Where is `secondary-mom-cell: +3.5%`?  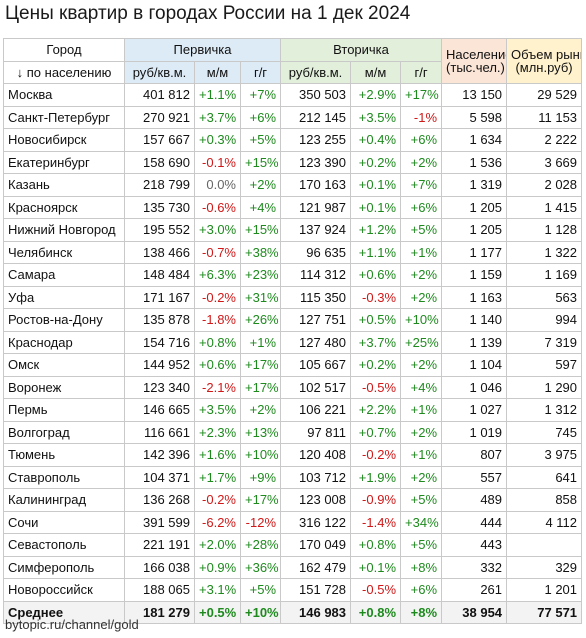
secondary-mom-cell: +3.5% is located at coordinates (376, 117).